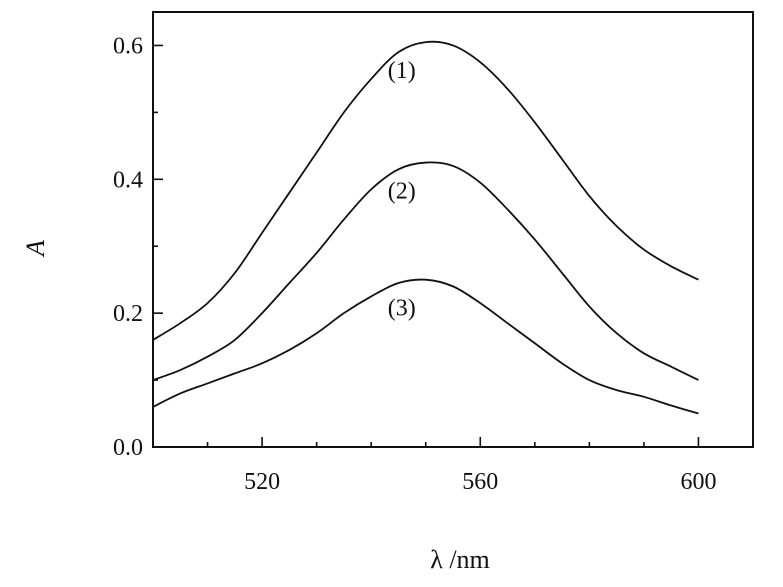 The image size is (783, 587). Describe the element at coordinates (402, 71) in the screenshot. I see `series-label-1: (1)` at that location.